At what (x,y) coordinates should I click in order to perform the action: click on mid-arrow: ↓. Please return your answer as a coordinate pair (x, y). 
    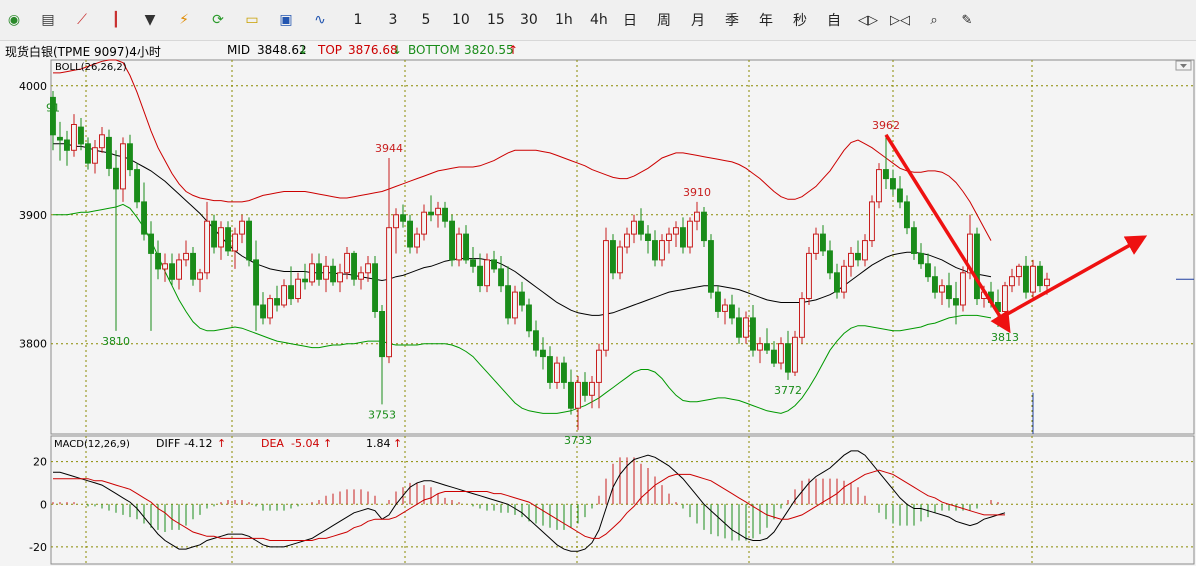
    Looking at the image, I should click on (303, 50).